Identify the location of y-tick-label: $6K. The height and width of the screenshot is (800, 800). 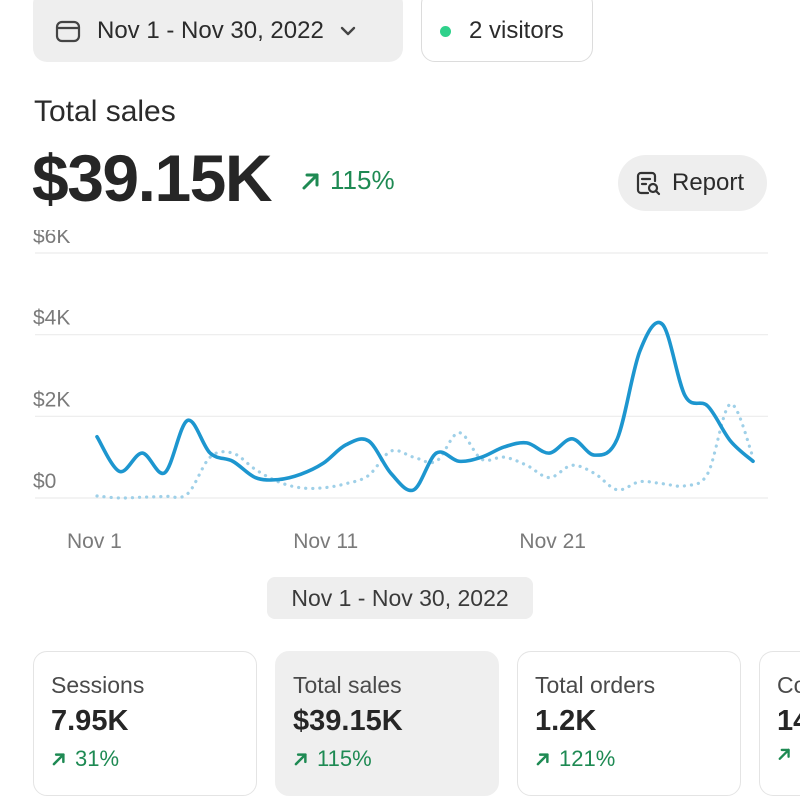
(51, 239).